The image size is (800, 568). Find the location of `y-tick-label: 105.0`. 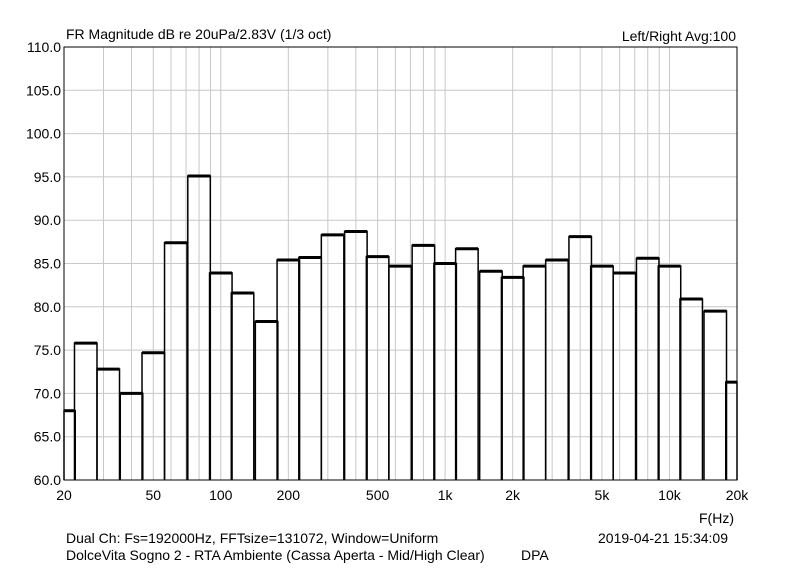

y-tick-label: 105.0 is located at coordinates (43, 90).